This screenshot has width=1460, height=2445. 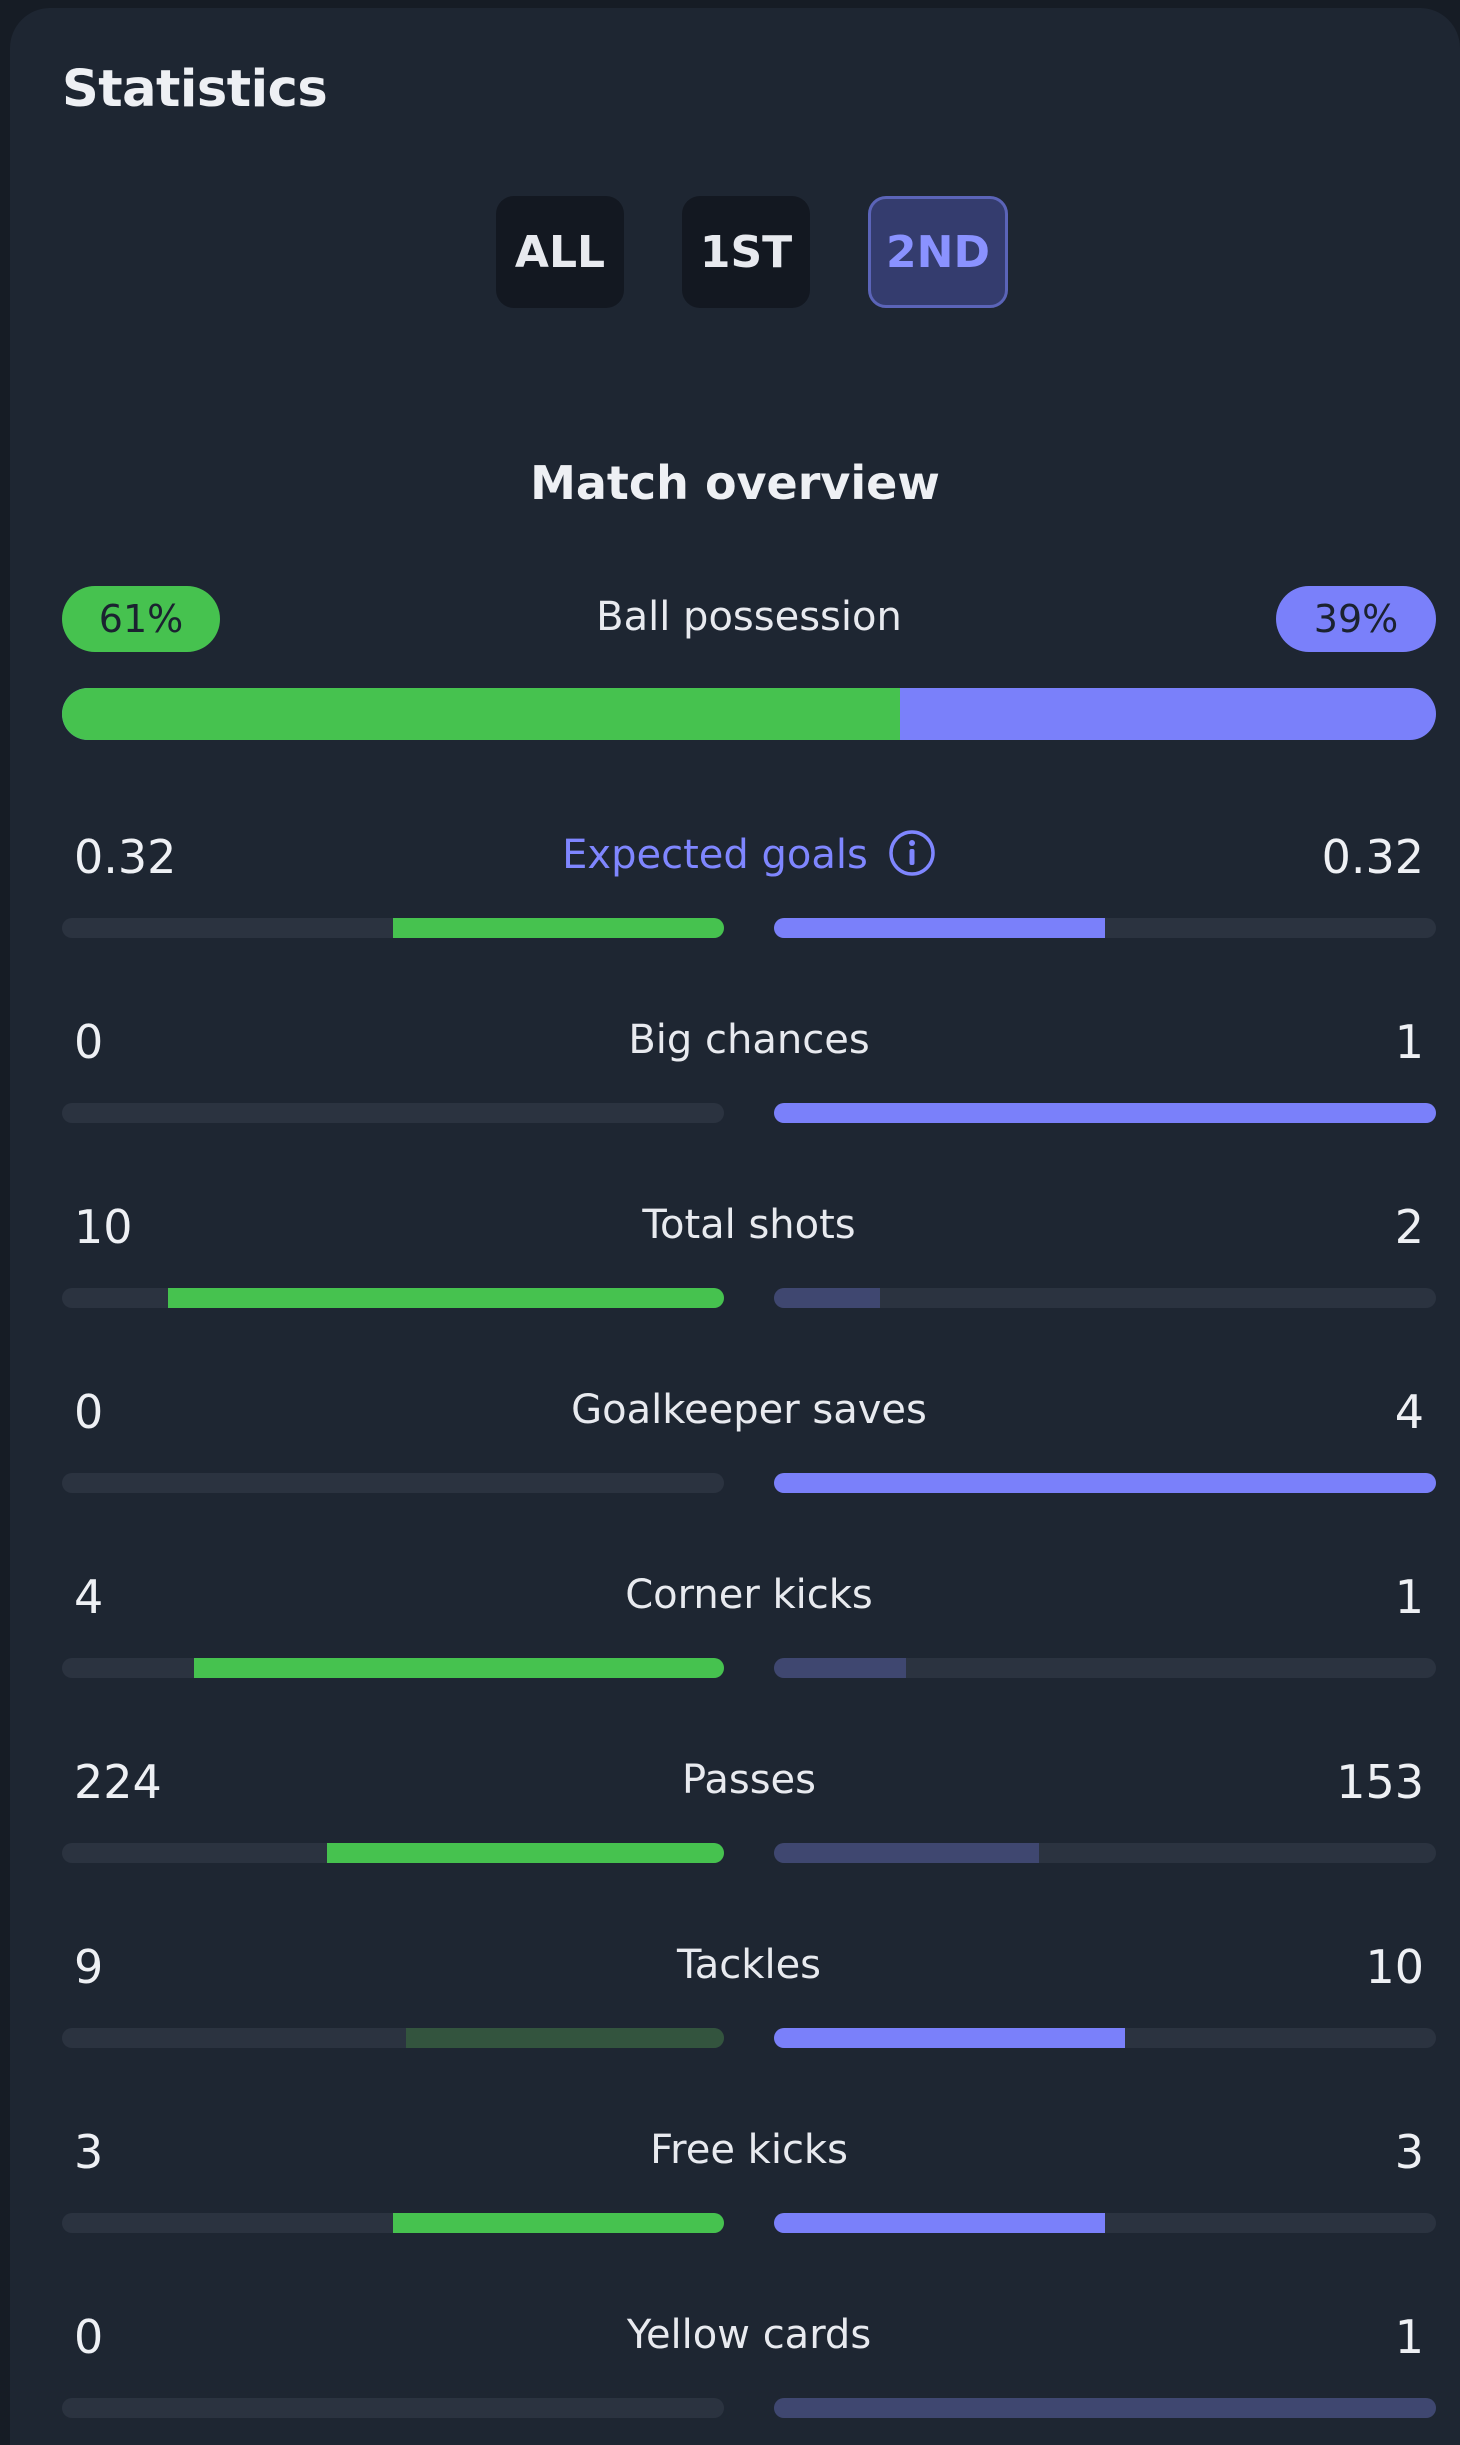 What do you see at coordinates (89, 1597) in the screenshot?
I see `home-value: 4` at bounding box center [89, 1597].